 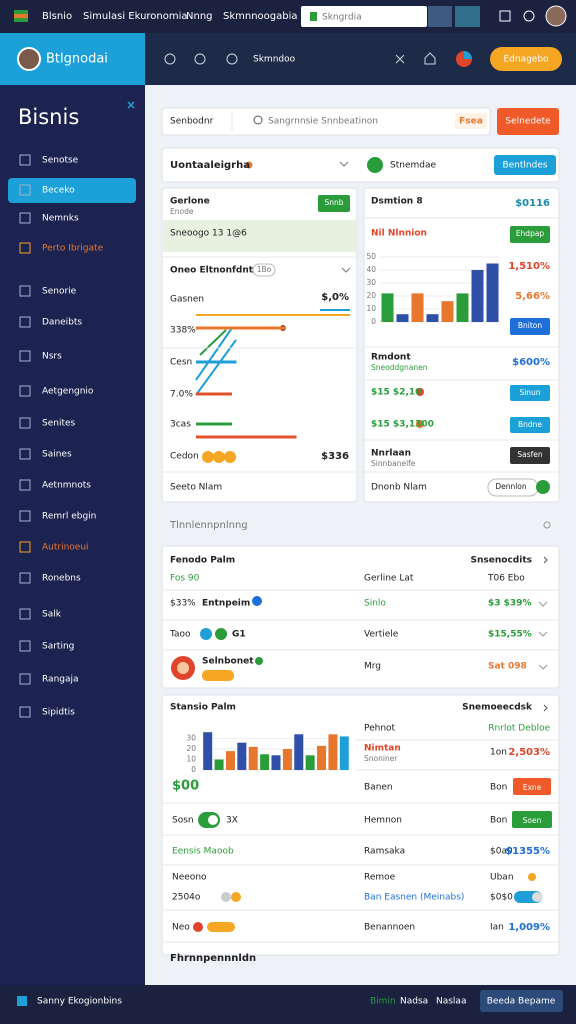 I want to click on footer-button, so click(x=521, y=1001).